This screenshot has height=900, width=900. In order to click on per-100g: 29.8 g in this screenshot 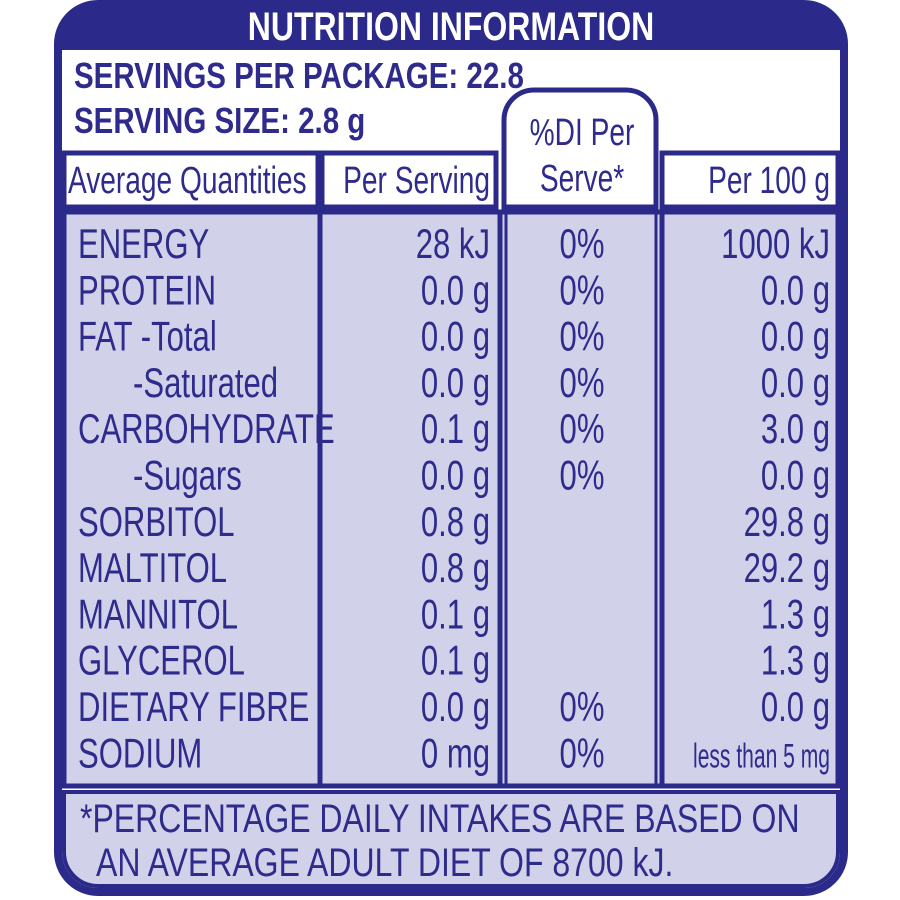, I will do `click(787, 521)`.